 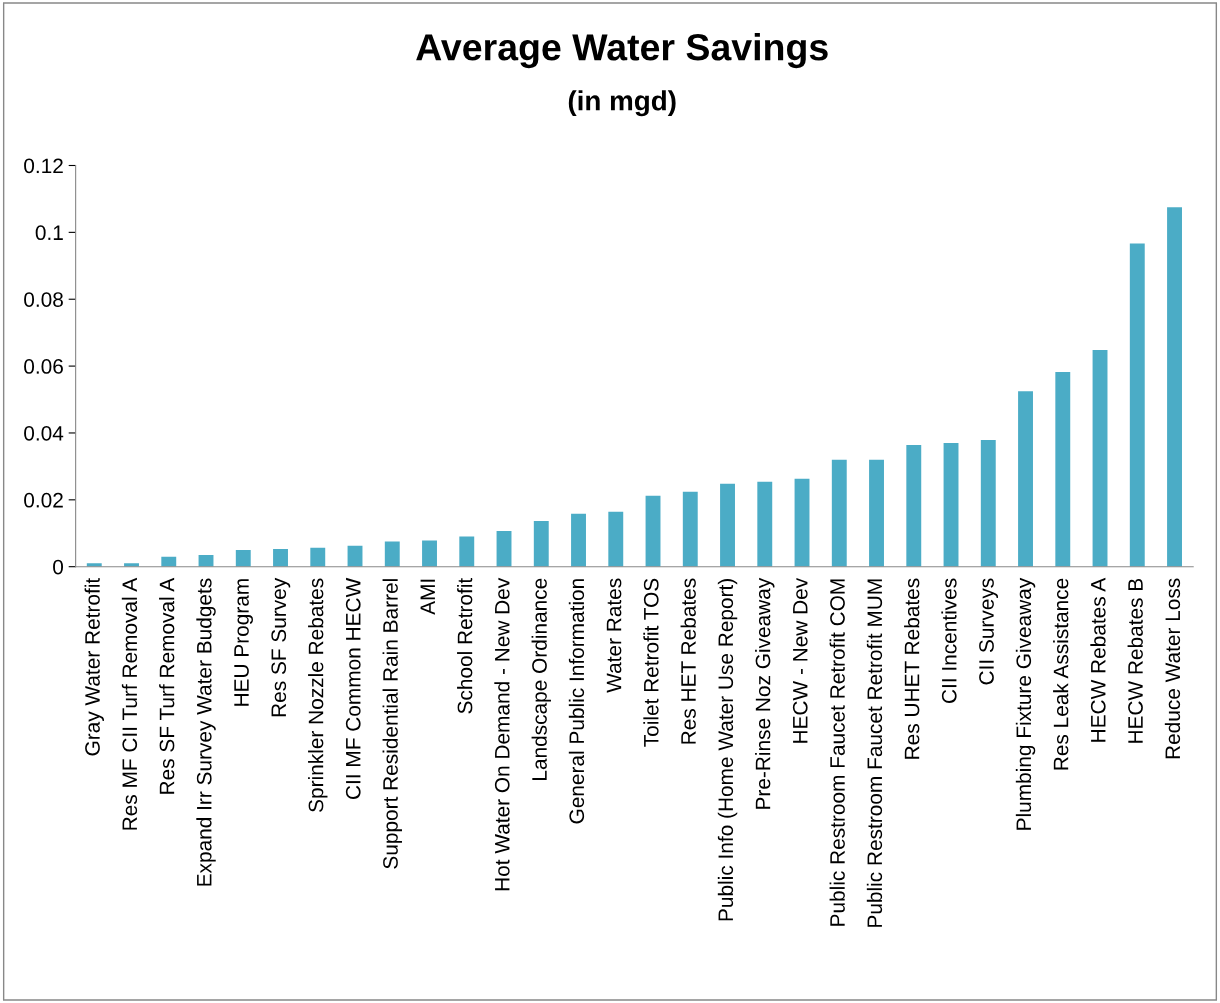 I want to click on x-tick-label: Water Rates, so click(x=614, y=635).